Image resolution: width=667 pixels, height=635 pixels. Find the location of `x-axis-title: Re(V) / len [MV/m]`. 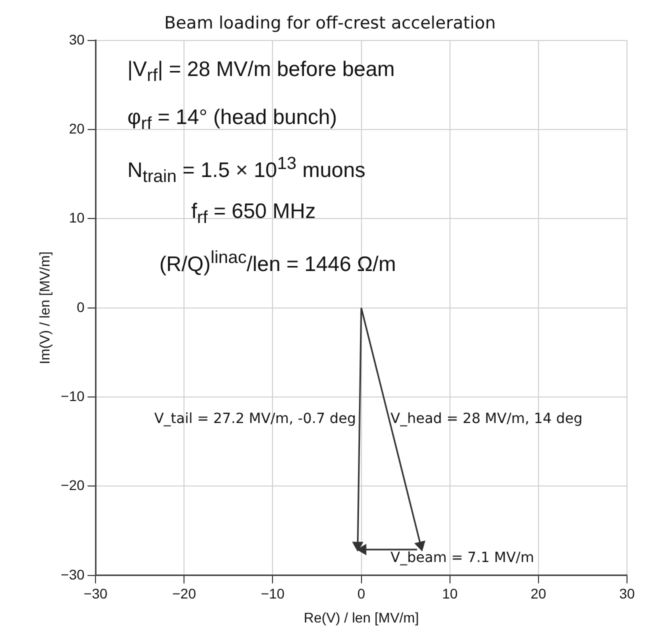

x-axis-title: Re(V) / len [MV/m] is located at coordinates (361, 617).